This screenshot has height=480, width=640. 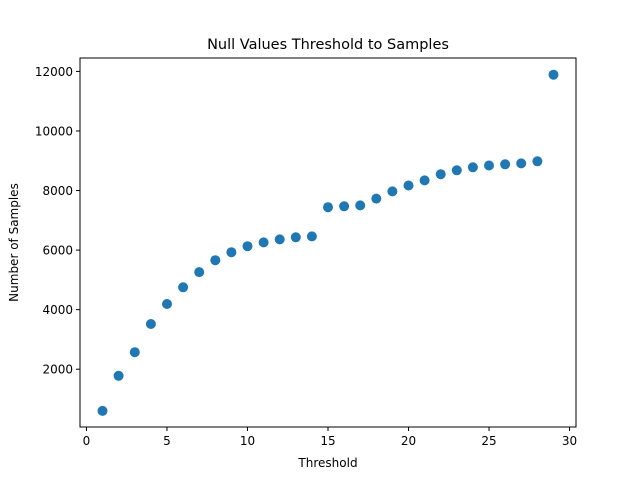 What do you see at coordinates (569, 441) in the screenshot?
I see `x-tick-label: 30` at bounding box center [569, 441].